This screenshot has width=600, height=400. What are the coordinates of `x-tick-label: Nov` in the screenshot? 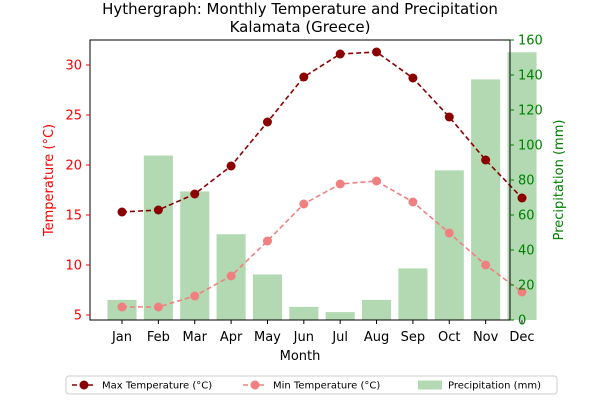 It's located at (486, 337).